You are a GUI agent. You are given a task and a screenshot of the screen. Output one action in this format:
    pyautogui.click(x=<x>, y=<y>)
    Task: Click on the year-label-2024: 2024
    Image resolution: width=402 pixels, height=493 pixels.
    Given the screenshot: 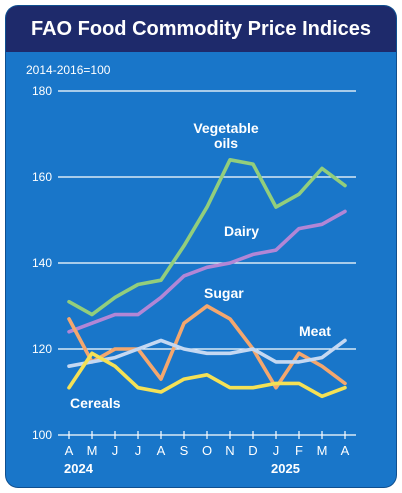 What is the action you would take?
    pyautogui.click(x=79, y=468)
    